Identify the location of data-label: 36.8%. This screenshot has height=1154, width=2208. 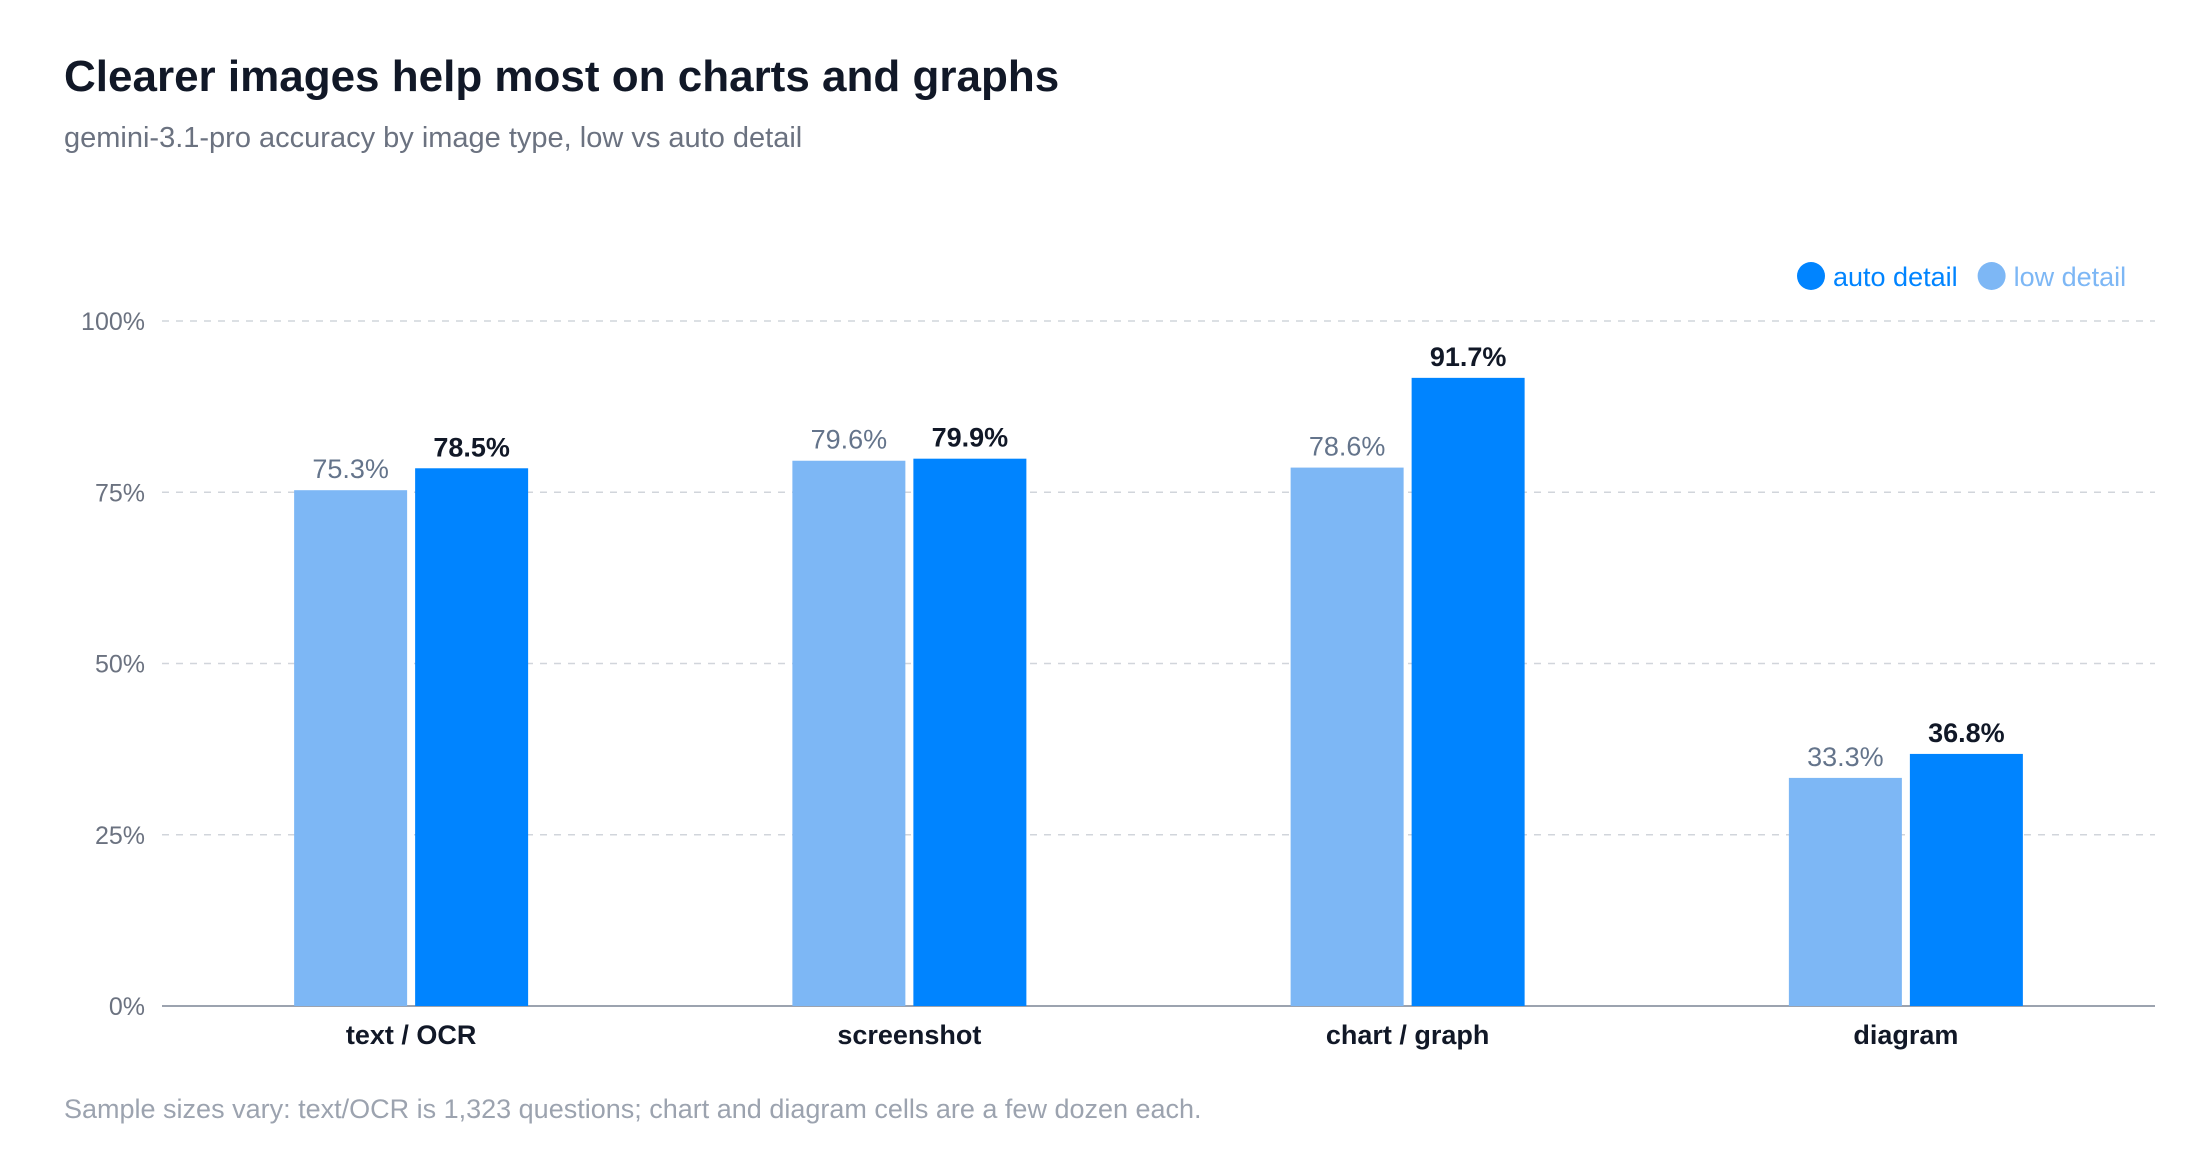
(1966, 733).